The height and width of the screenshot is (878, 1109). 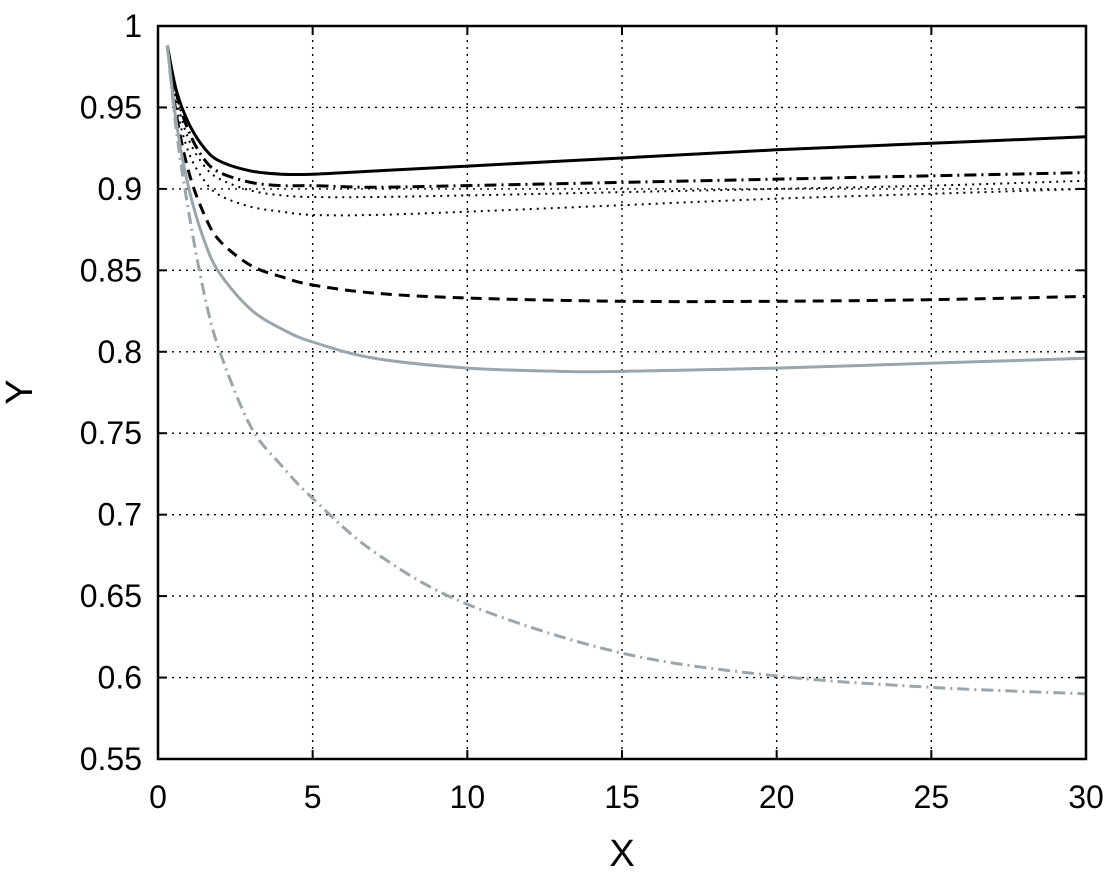 I want to click on y-tick-label: 0.65, so click(x=111, y=596).